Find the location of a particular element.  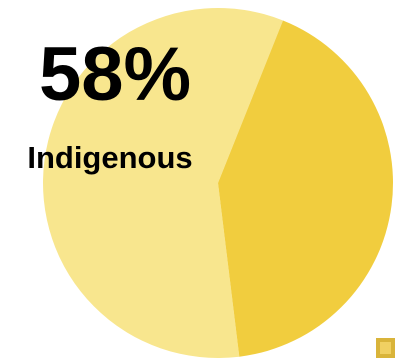

category-label: Indigenous is located at coordinates (109, 157).